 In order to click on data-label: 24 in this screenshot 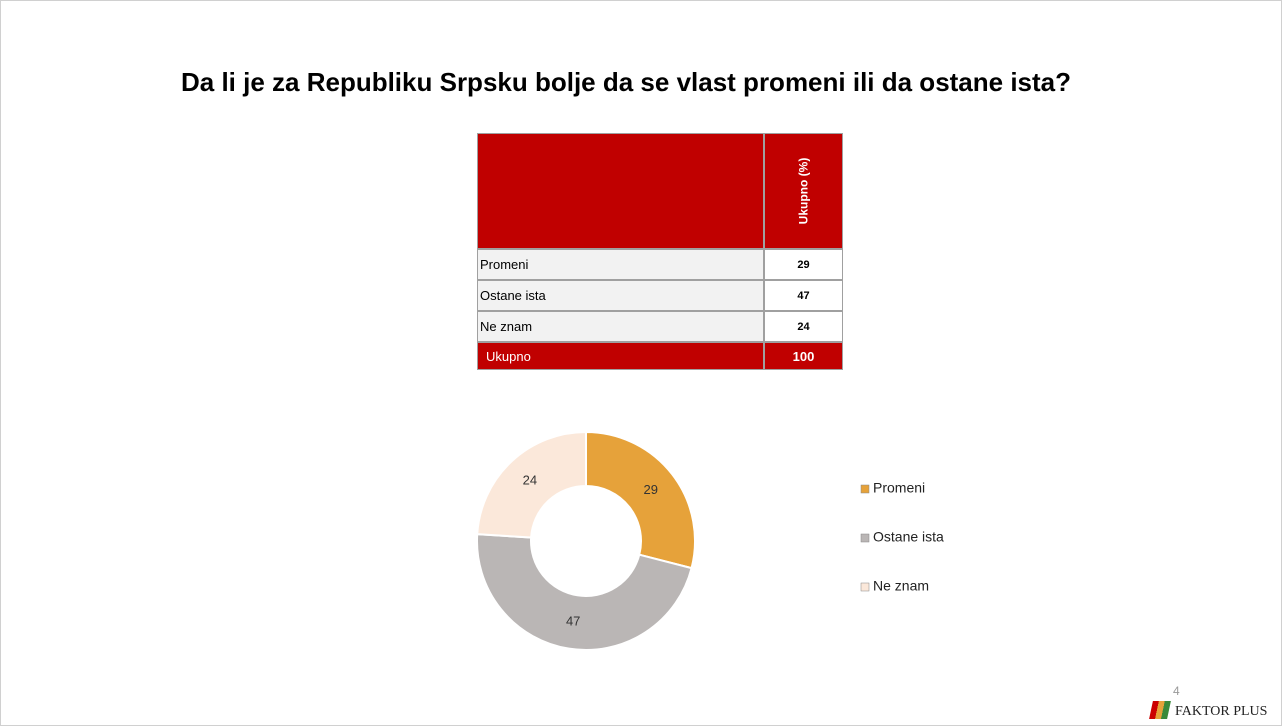, I will do `click(530, 480)`.